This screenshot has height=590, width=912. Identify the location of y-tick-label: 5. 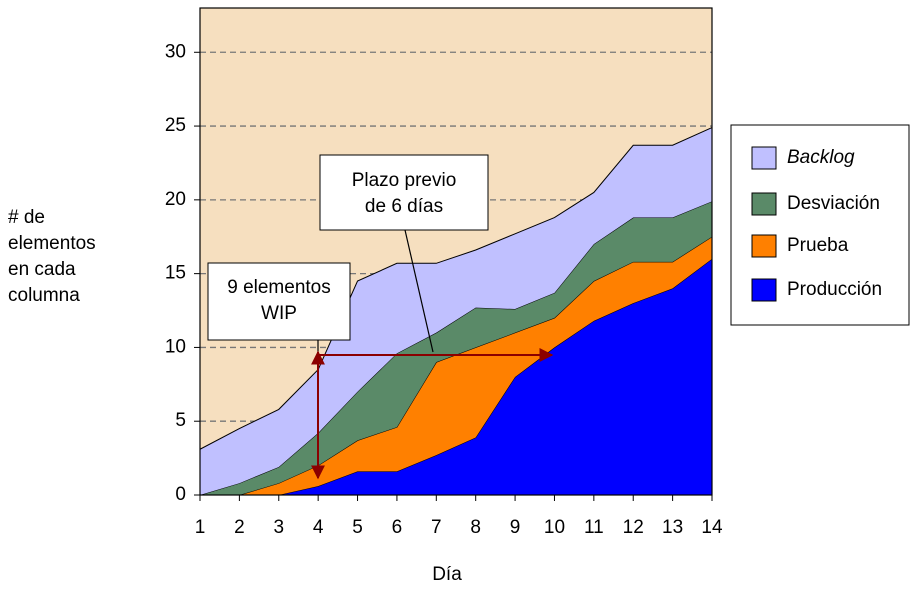
(180, 420).